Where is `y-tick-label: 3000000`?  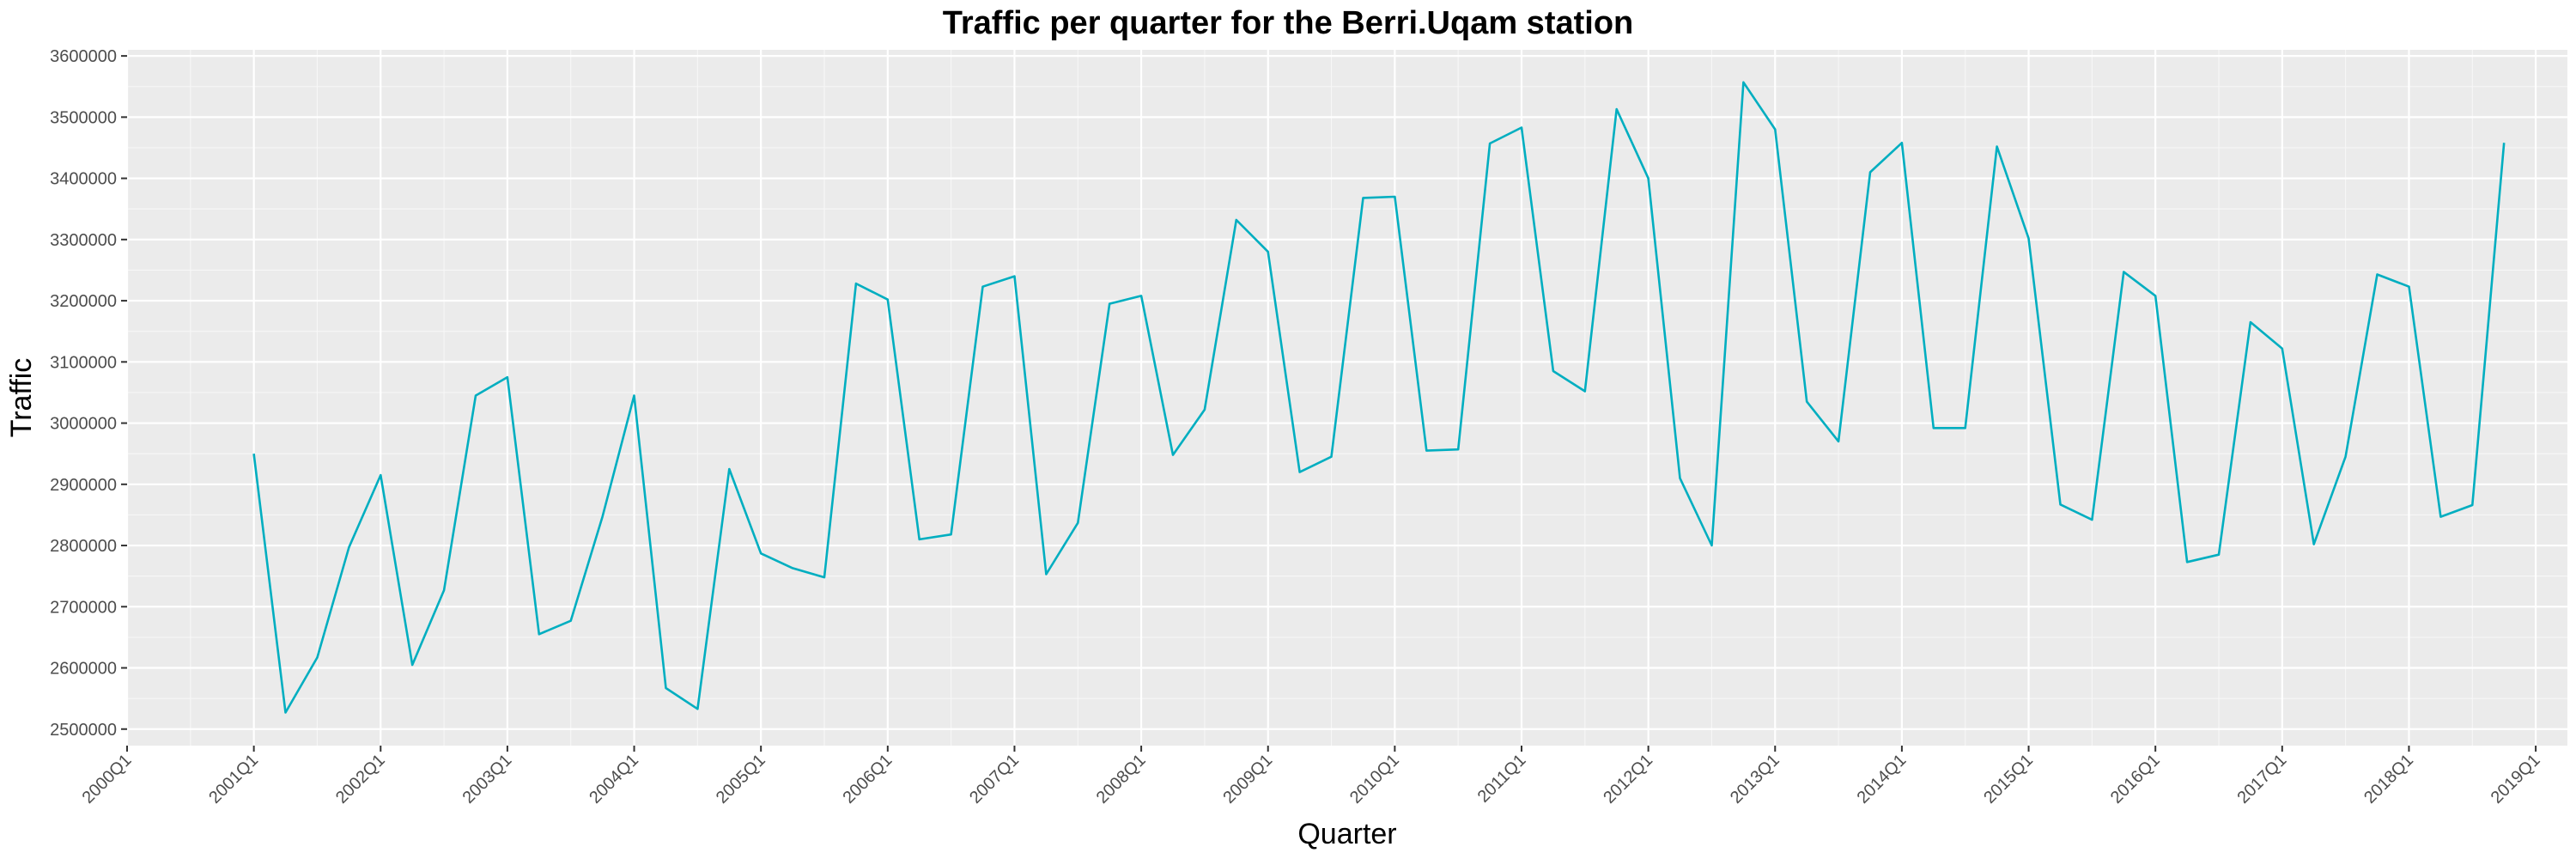
y-tick-label: 3000000 is located at coordinates (83, 425).